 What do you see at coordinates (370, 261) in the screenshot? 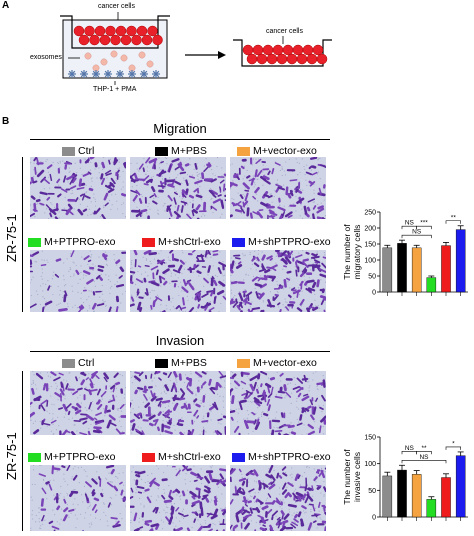
I see `y-tick-label: 100` at bounding box center [370, 261].